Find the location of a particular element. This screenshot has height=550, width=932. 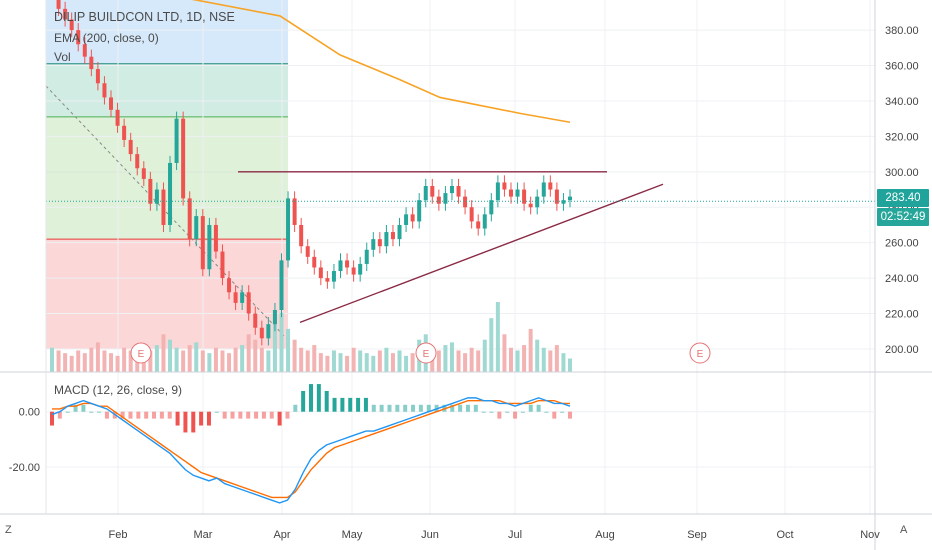

time-tick-label: Jun is located at coordinates (430, 535).